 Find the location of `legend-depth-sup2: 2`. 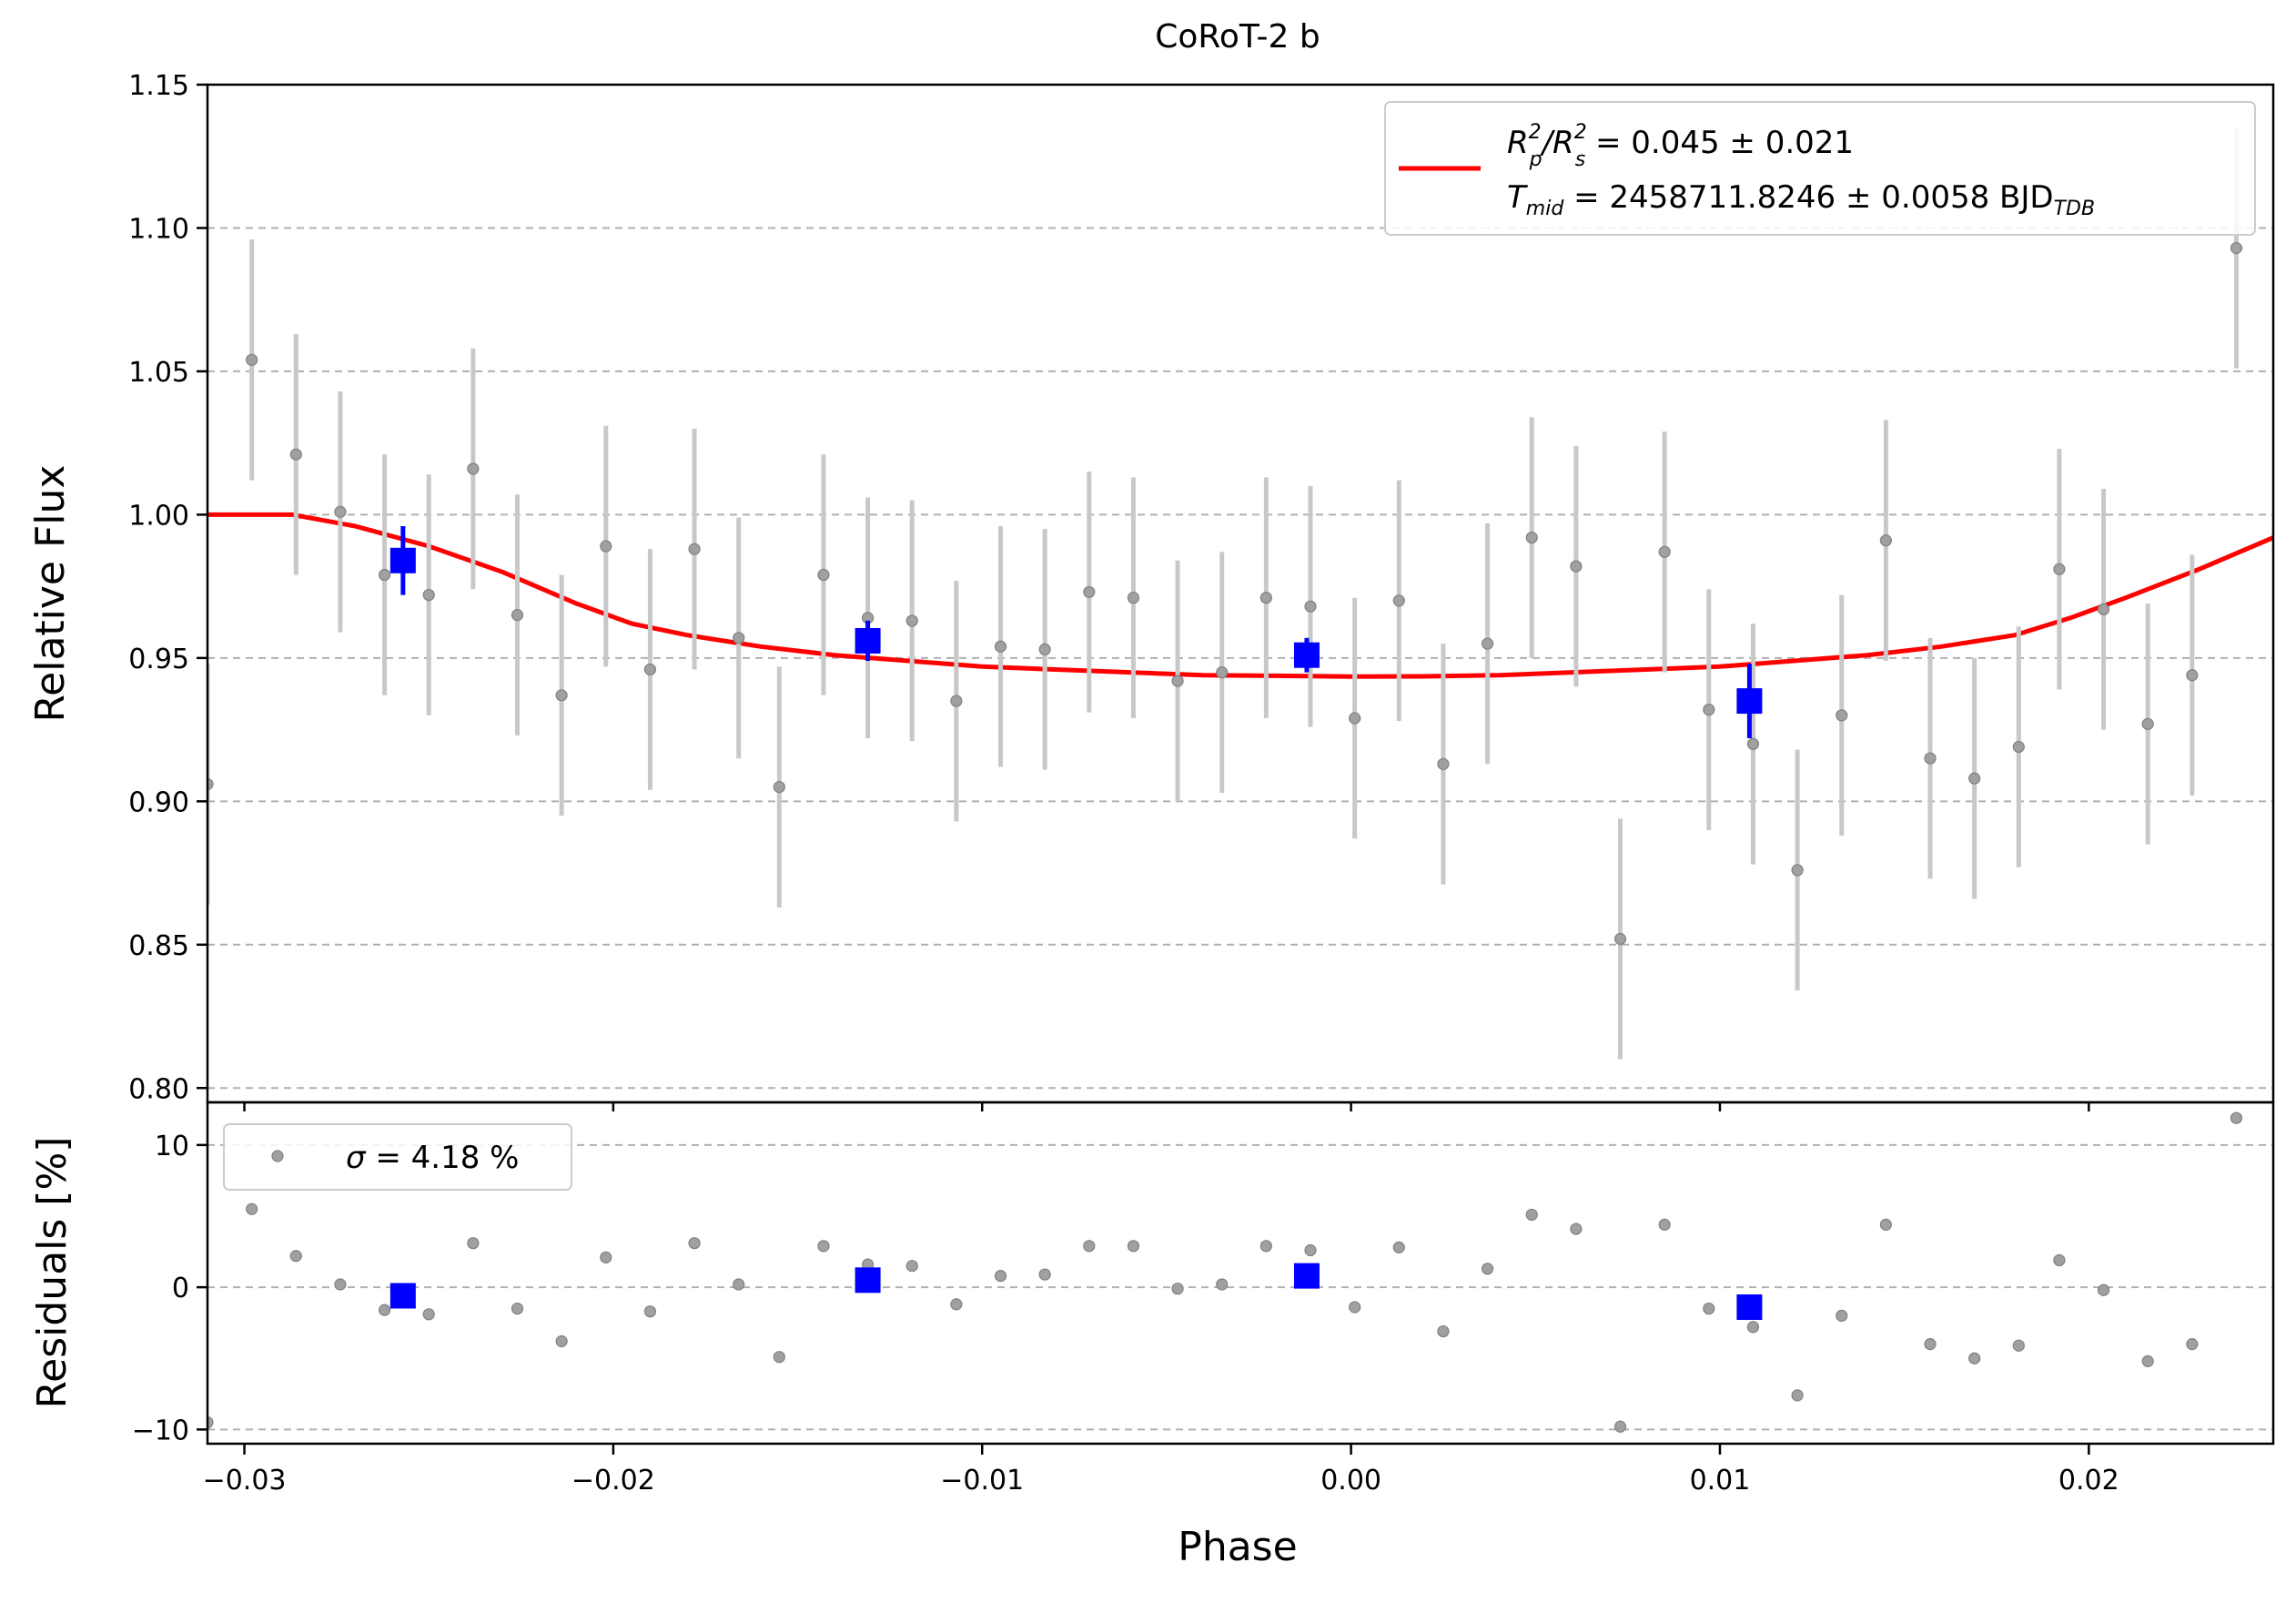

legend-depth-sup2: 2 is located at coordinates (1581, 132).